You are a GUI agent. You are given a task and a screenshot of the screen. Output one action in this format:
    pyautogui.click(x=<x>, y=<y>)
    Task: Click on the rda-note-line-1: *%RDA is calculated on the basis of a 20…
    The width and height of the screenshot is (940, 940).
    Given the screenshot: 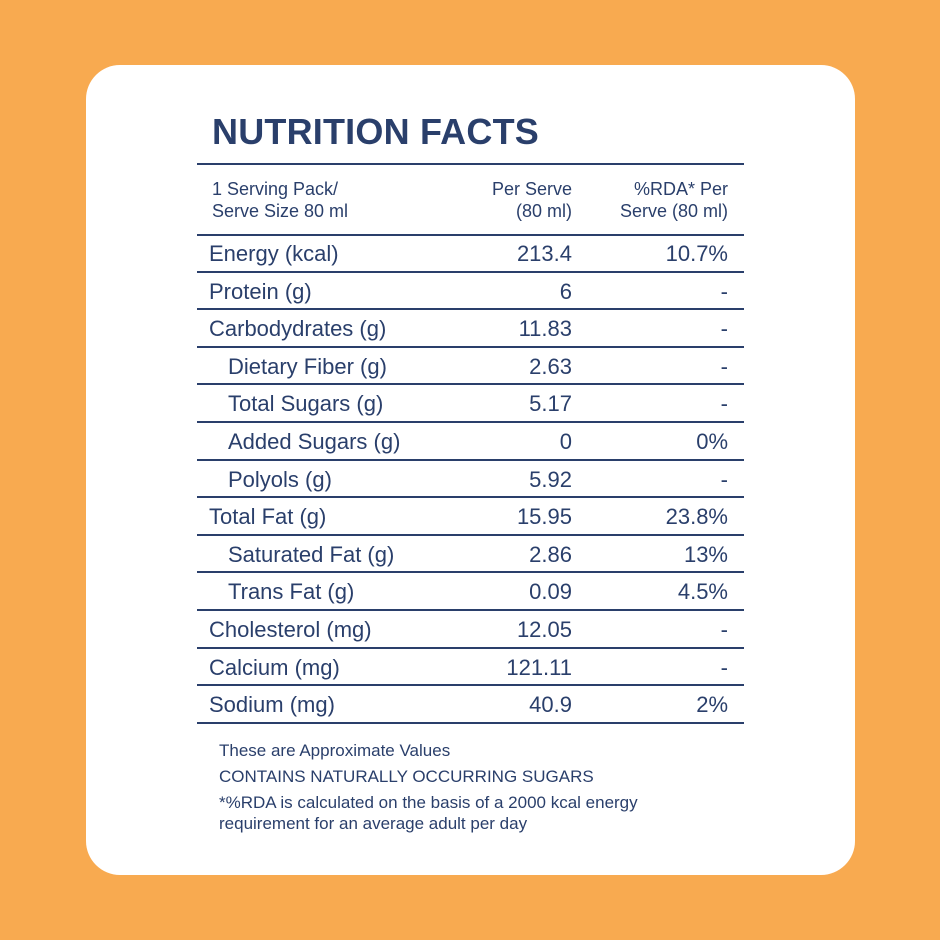 What is the action you would take?
    pyautogui.click(x=428, y=802)
    